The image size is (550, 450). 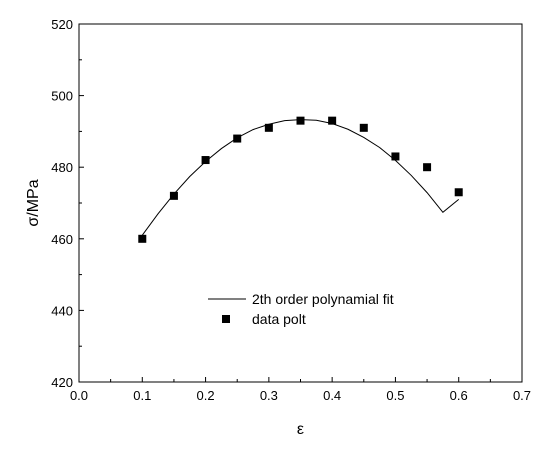 What do you see at coordinates (323, 299) in the screenshot?
I see `legend-fit-label: 2th order polynamial fit` at bounding box center [323, 299].